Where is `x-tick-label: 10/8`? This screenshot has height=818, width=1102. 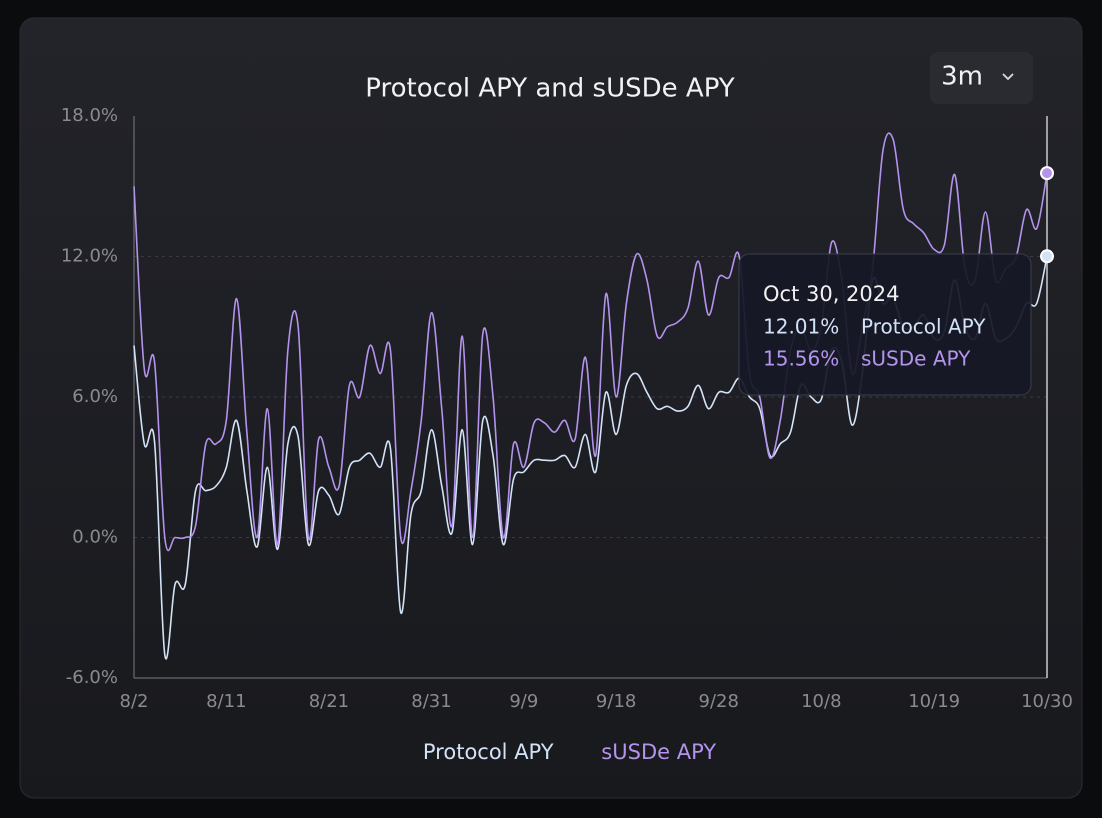 x-tick-label: 10/8 is located at coordinates (821, 701).